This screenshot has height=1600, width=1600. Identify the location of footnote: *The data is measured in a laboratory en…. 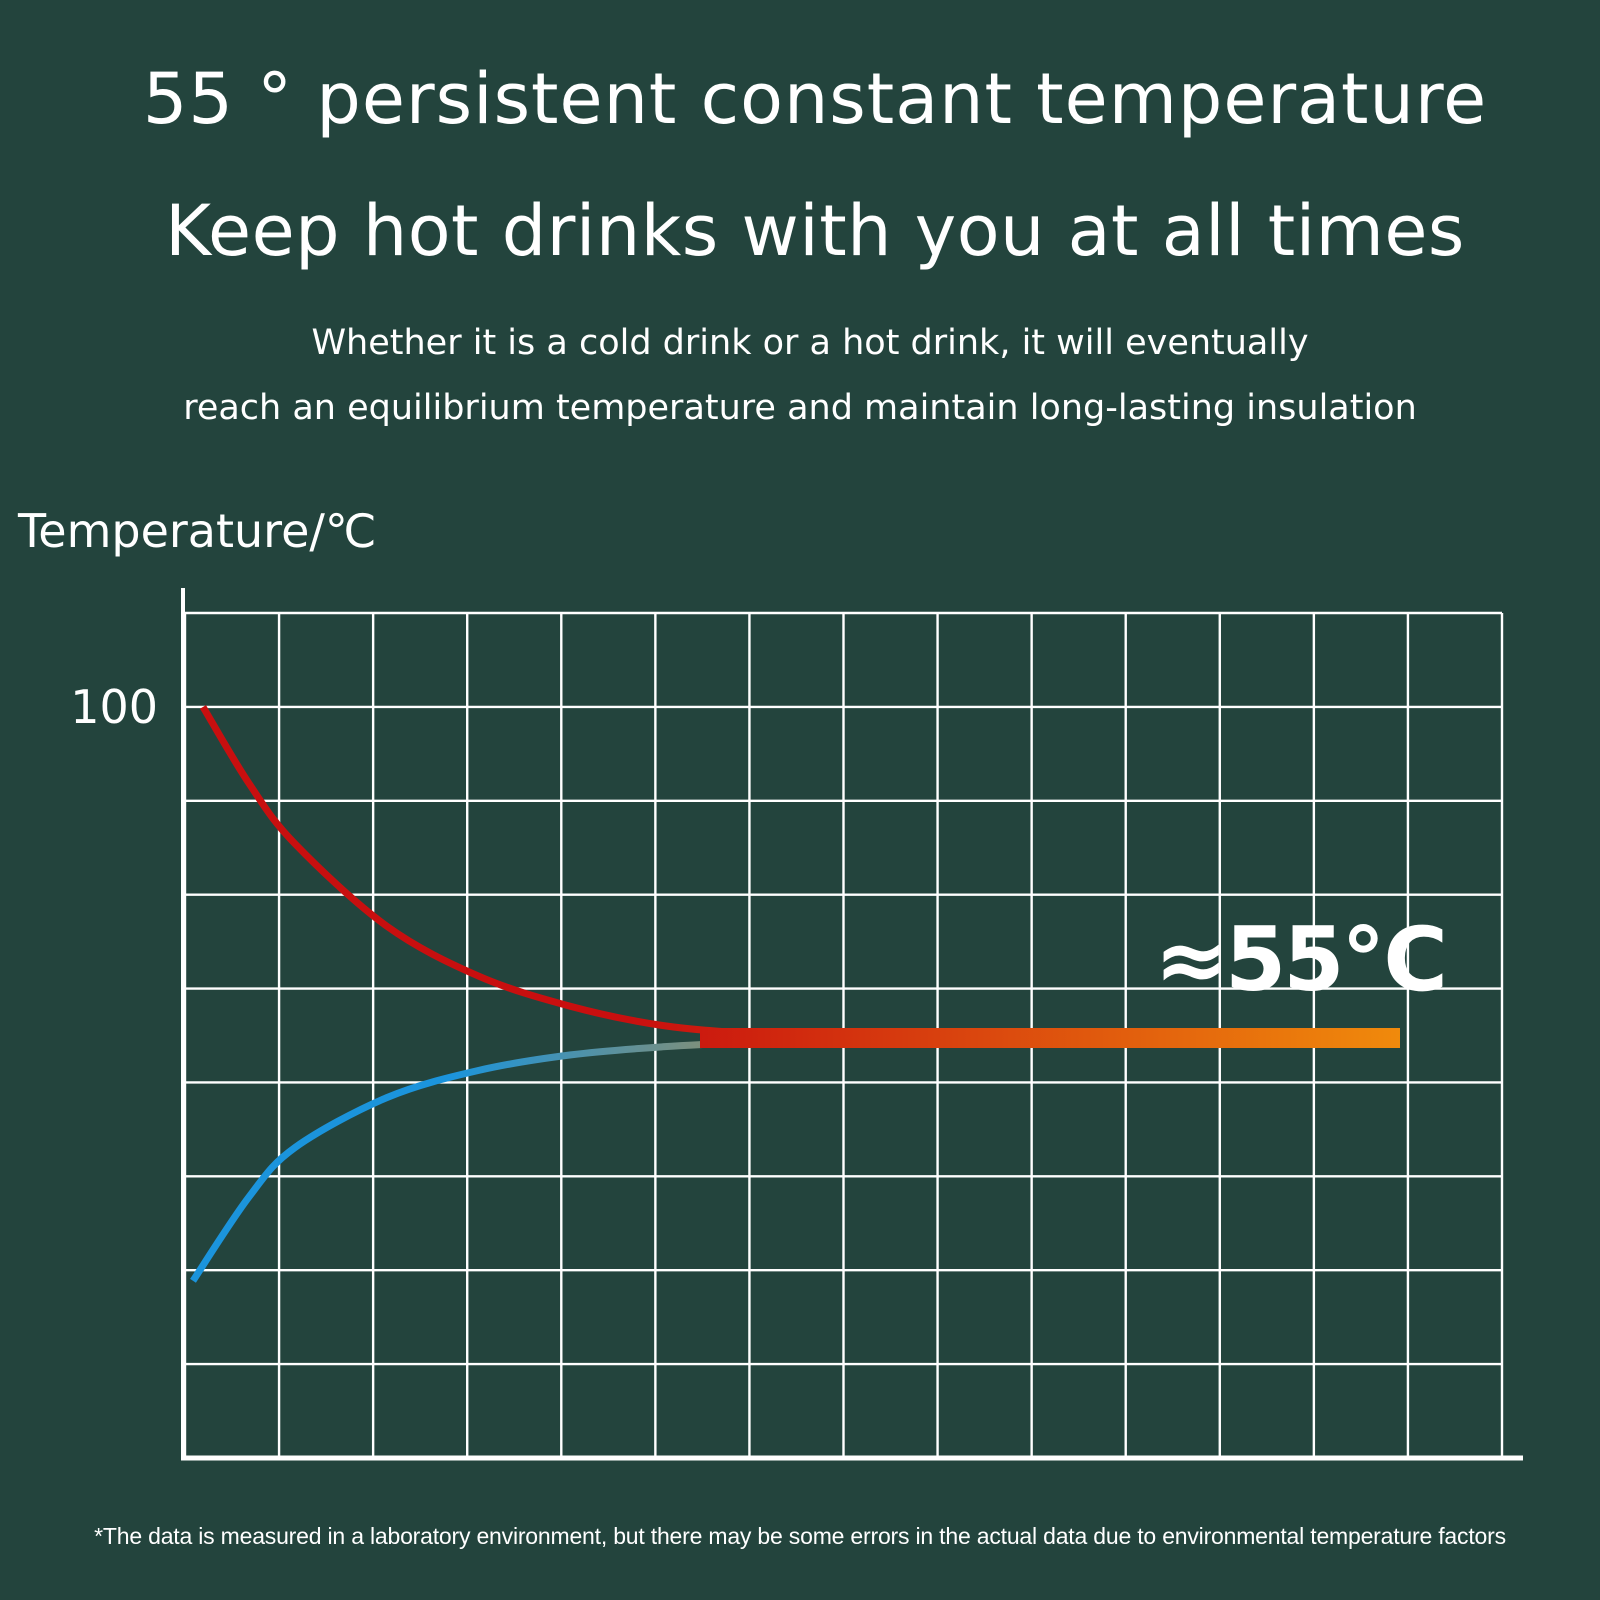
(800, 1536).